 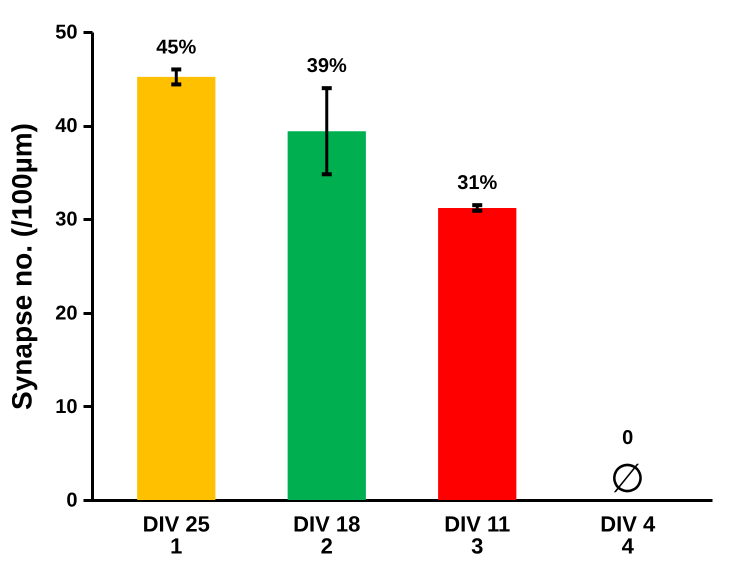 What do you see at coordinates (66, 33) in the screenshot?
I see `y-tick-label: 50` at bounding box center [66, 33].